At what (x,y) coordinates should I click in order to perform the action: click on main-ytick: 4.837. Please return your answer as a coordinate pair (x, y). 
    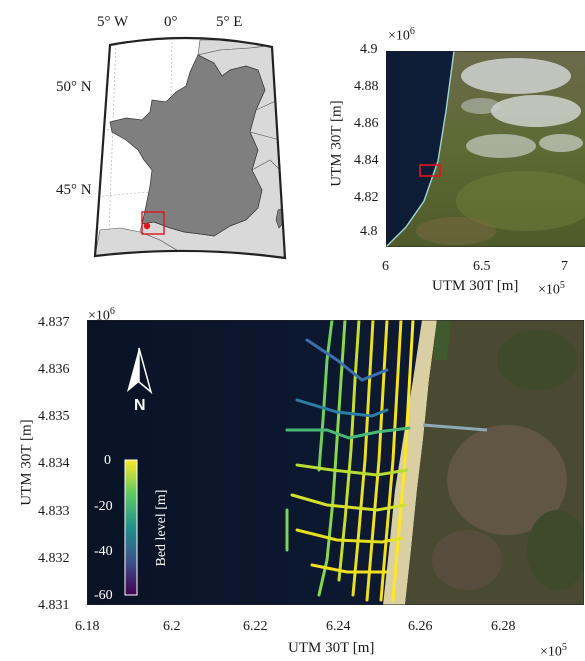
    Looking at the image, I should click on (54, 322).